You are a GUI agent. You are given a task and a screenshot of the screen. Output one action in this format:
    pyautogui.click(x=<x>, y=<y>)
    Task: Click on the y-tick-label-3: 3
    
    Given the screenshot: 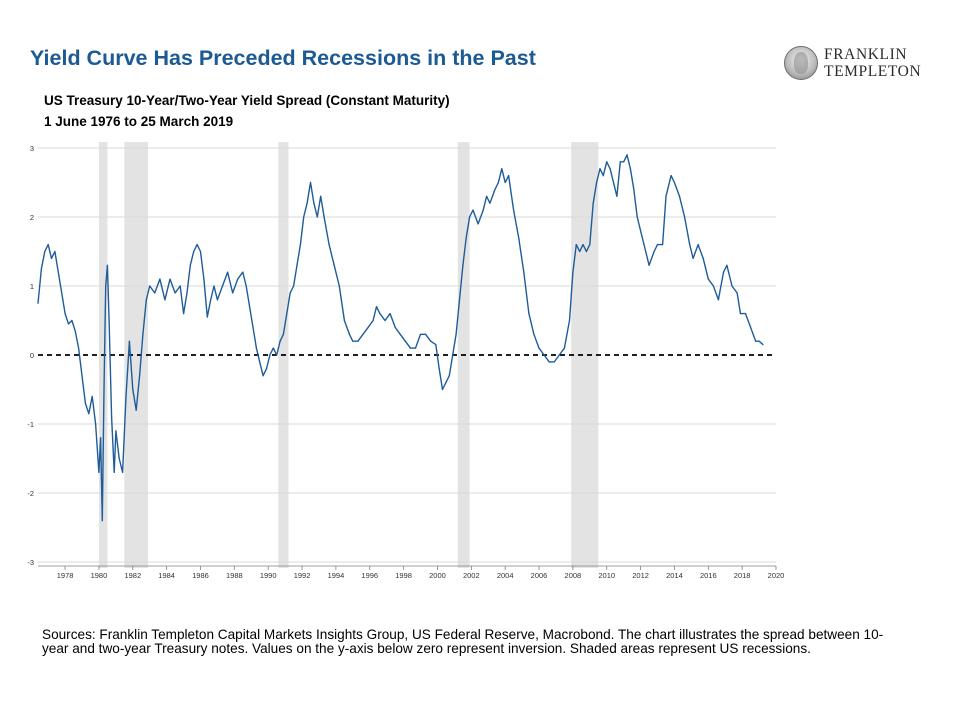 What is the action you would take?
    pyautogui.click(x=32, y=148)
    